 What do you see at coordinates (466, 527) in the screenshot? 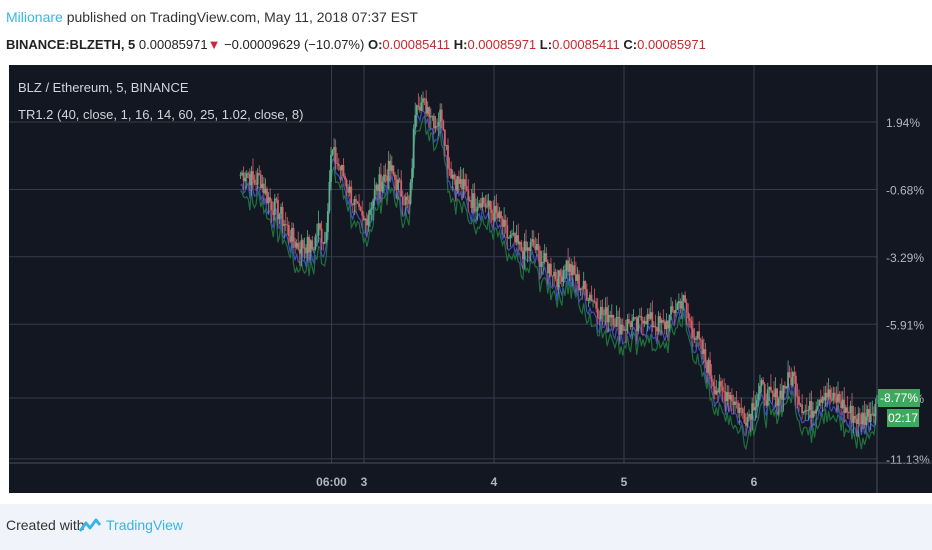
I see `footer: Created with TradingView` at bounding box center [466, 527].